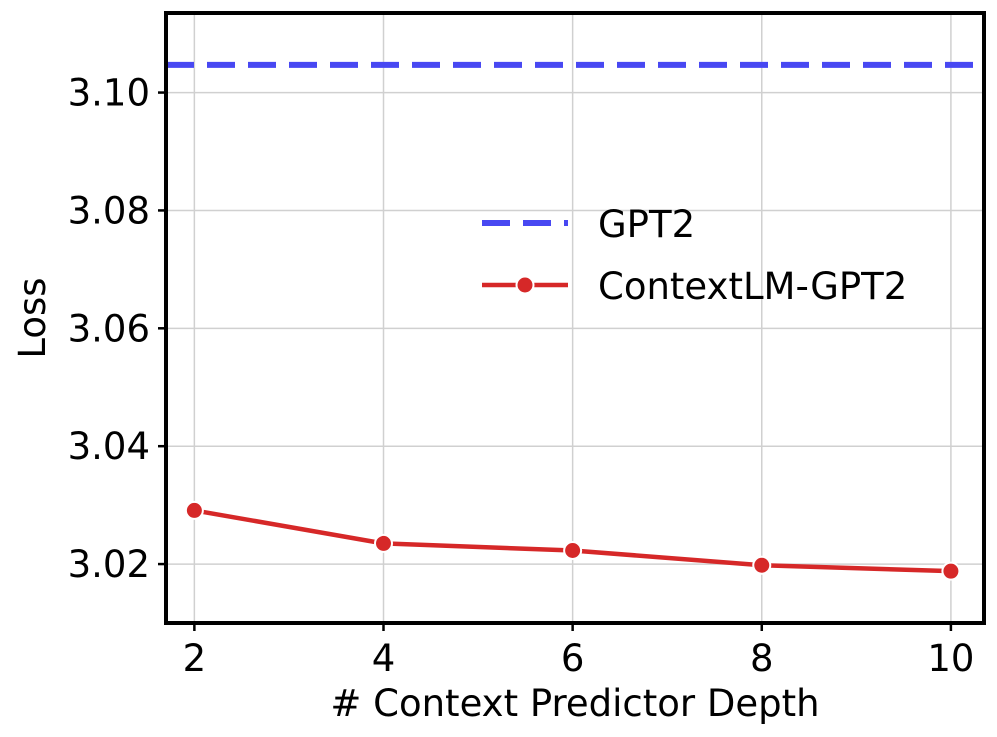 The height and width of the screenshot is (737, 997). What do you see at coordinates (109, 564) in the screenshot?
I see `y-tick-label: 3.02` at bounding box center [109, 564].